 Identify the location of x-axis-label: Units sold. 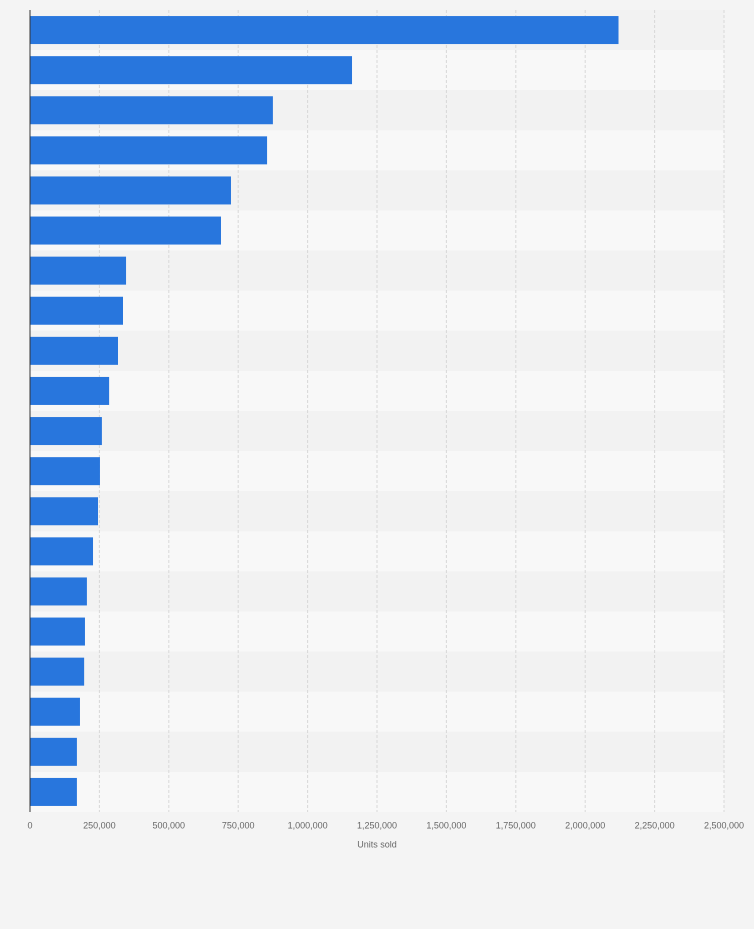
(377, 844).